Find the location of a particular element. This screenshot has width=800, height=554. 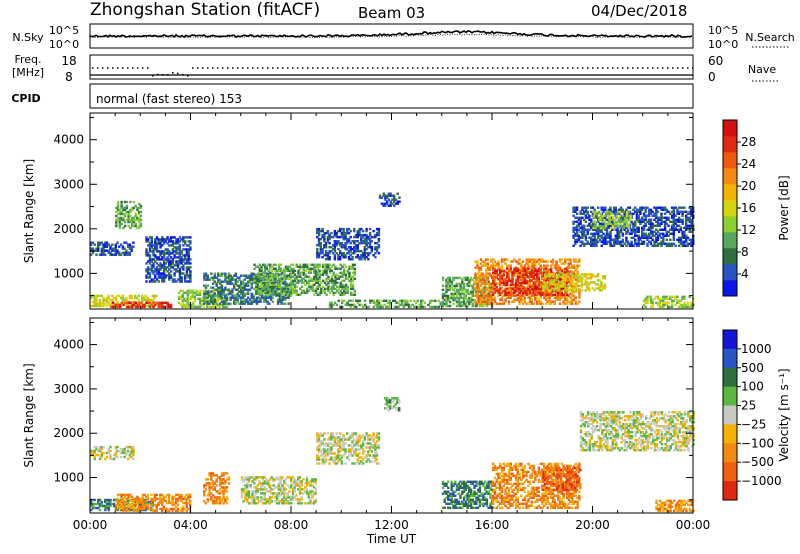

velocity-cell is located at coordinates (115, 457).